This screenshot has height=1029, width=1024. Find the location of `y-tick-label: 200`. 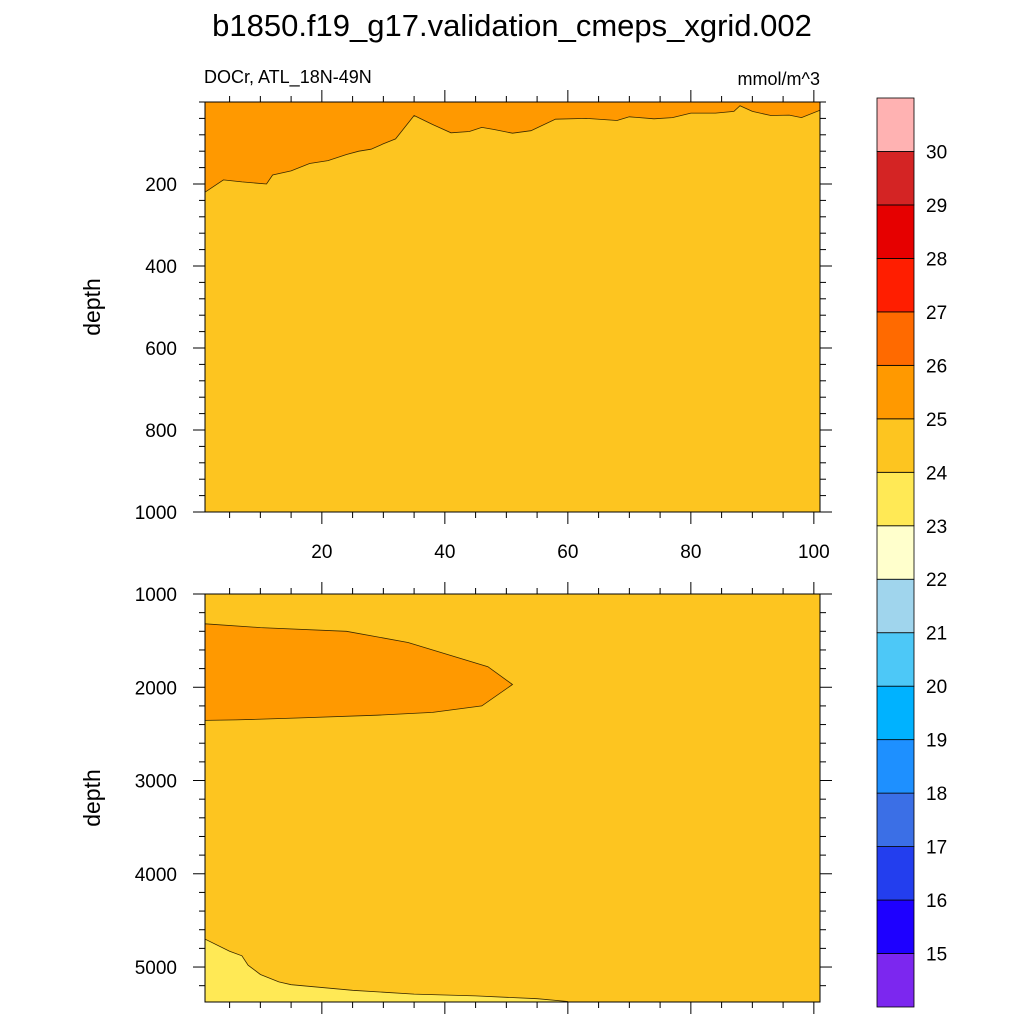

y-tick-label: 200 is located at coordinates (161, 185).